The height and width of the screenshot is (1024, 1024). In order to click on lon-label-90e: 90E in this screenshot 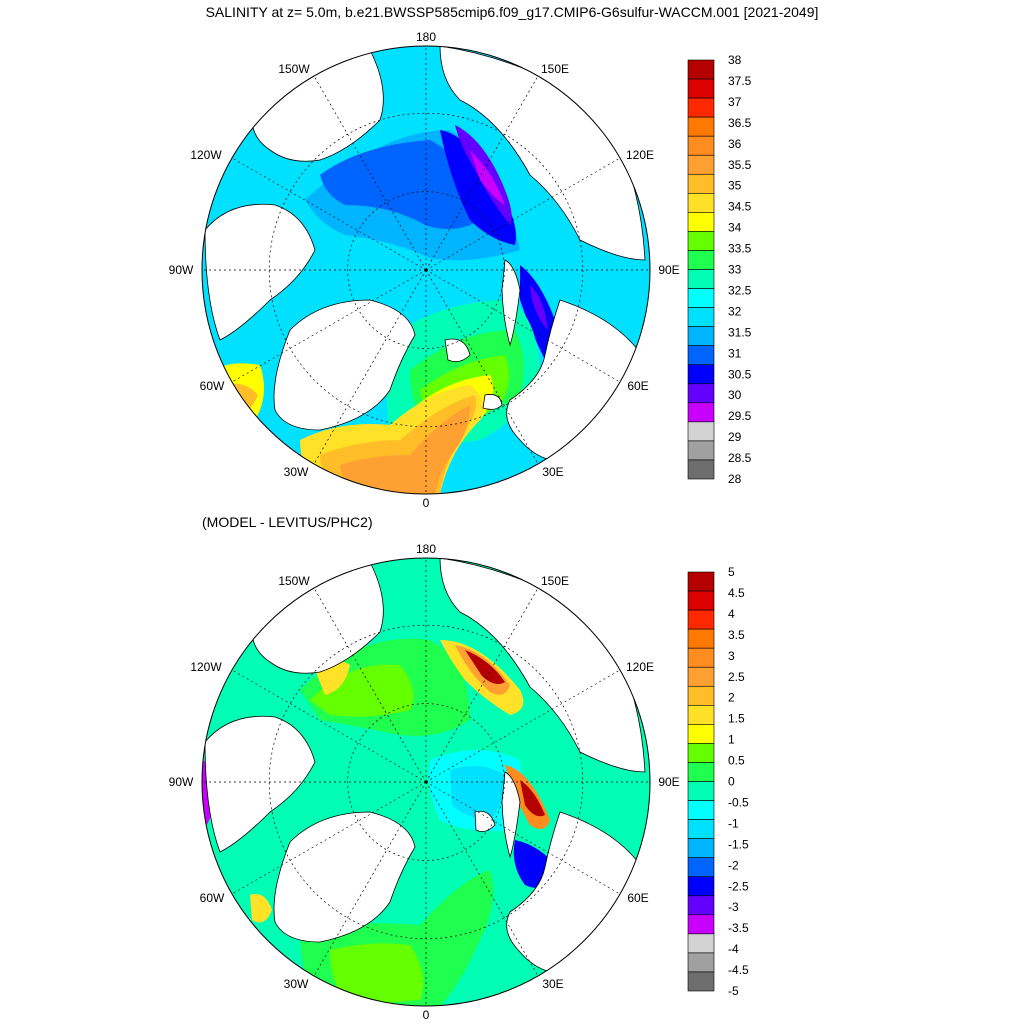, I will do `click(668, 270)`.